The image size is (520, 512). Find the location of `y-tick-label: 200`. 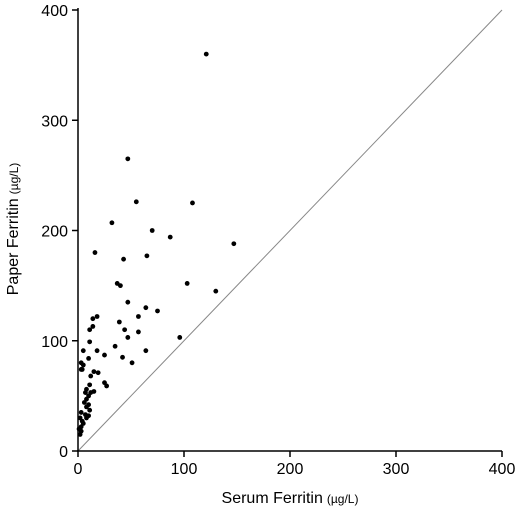

y-tick-label: 200 is located at coordinates (54, 232).